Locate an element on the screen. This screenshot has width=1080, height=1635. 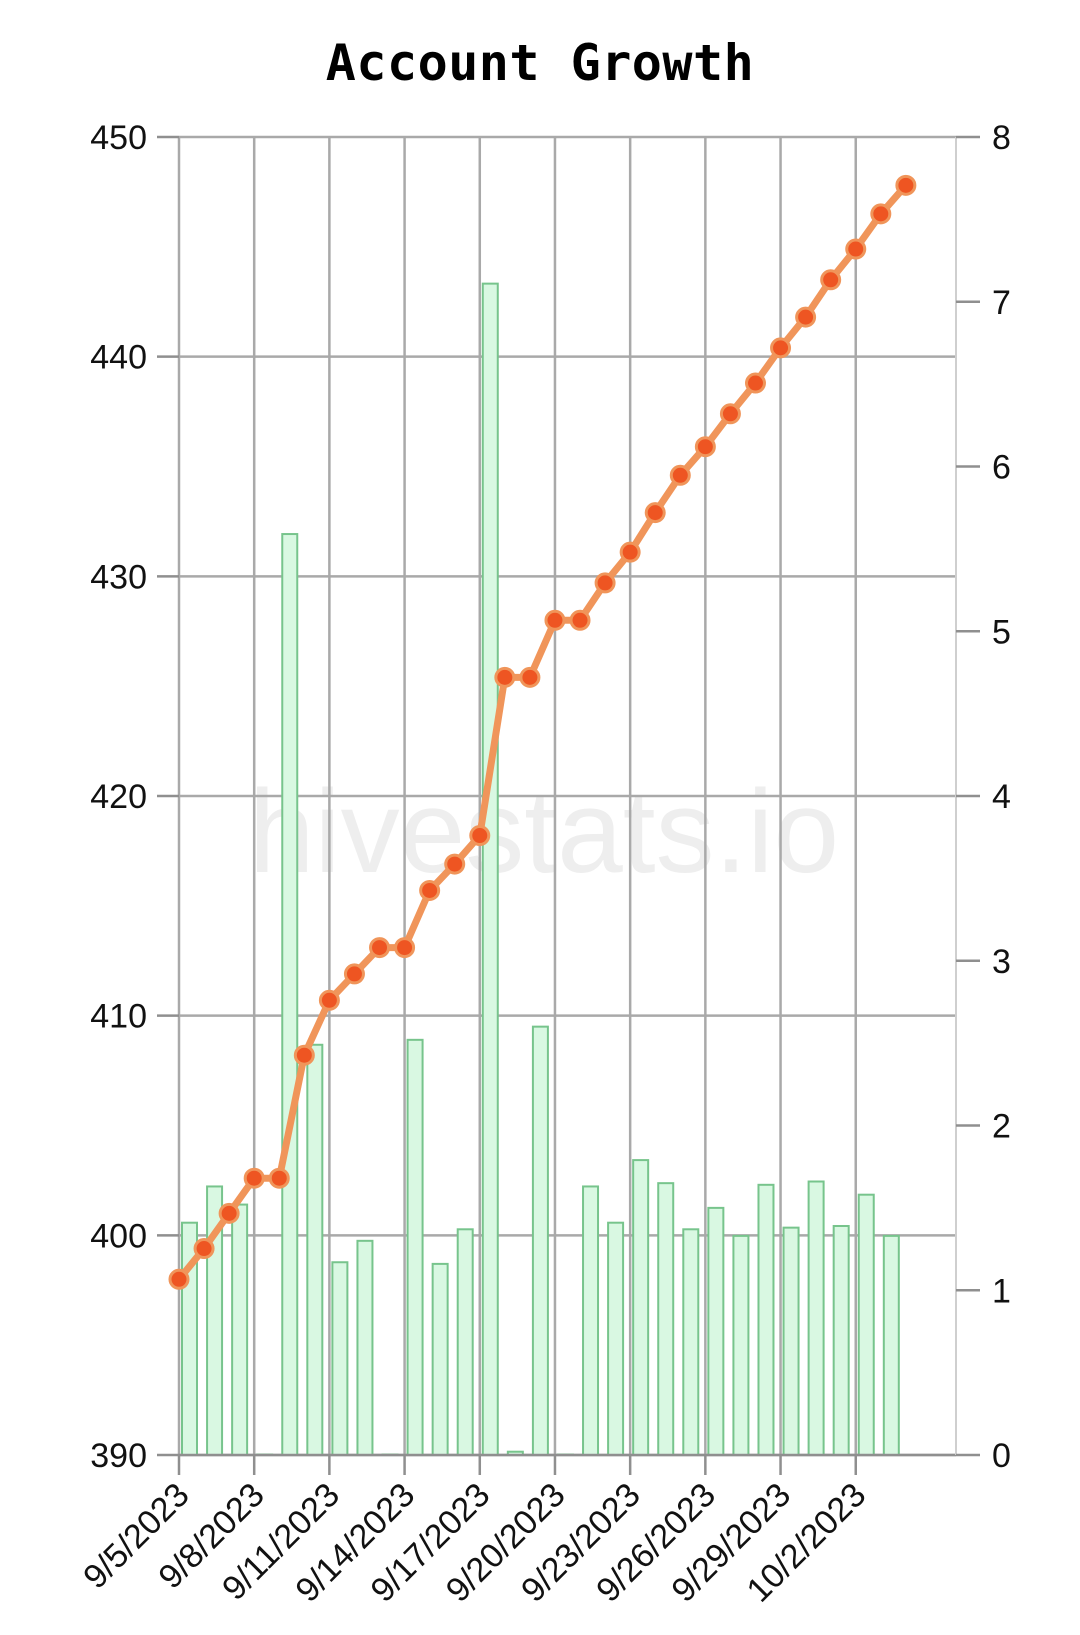
left-tick-label: 400 is located at coordinates (118, 1236).